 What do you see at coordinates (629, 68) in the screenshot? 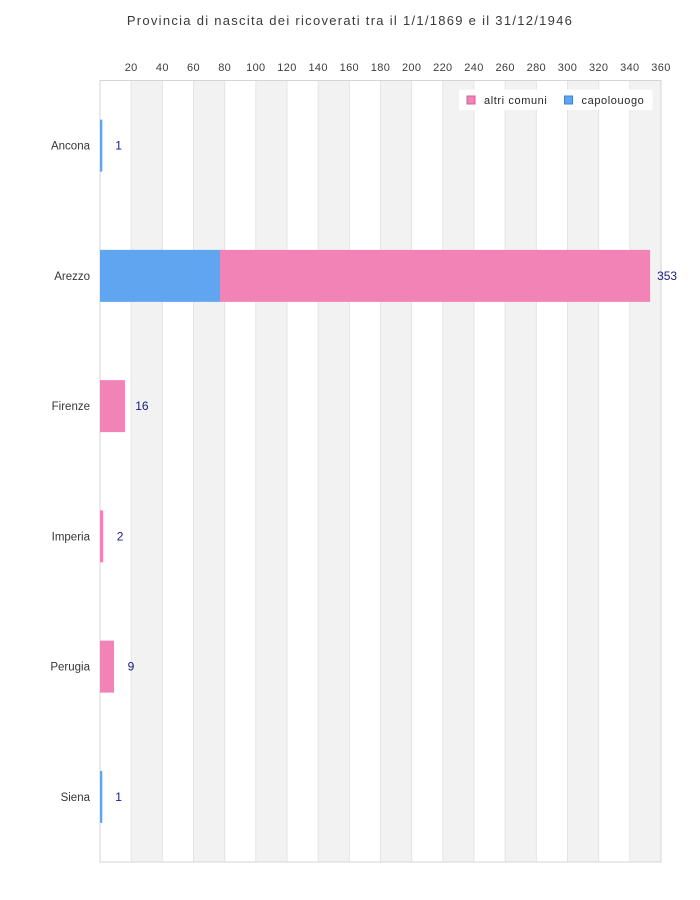
I see `svg-text: 340` at bounding box center [629, 68].